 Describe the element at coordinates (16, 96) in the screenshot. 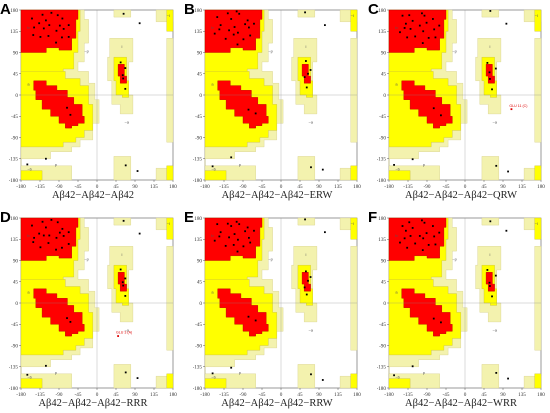

I see `y-tick-label: 0` at that location.